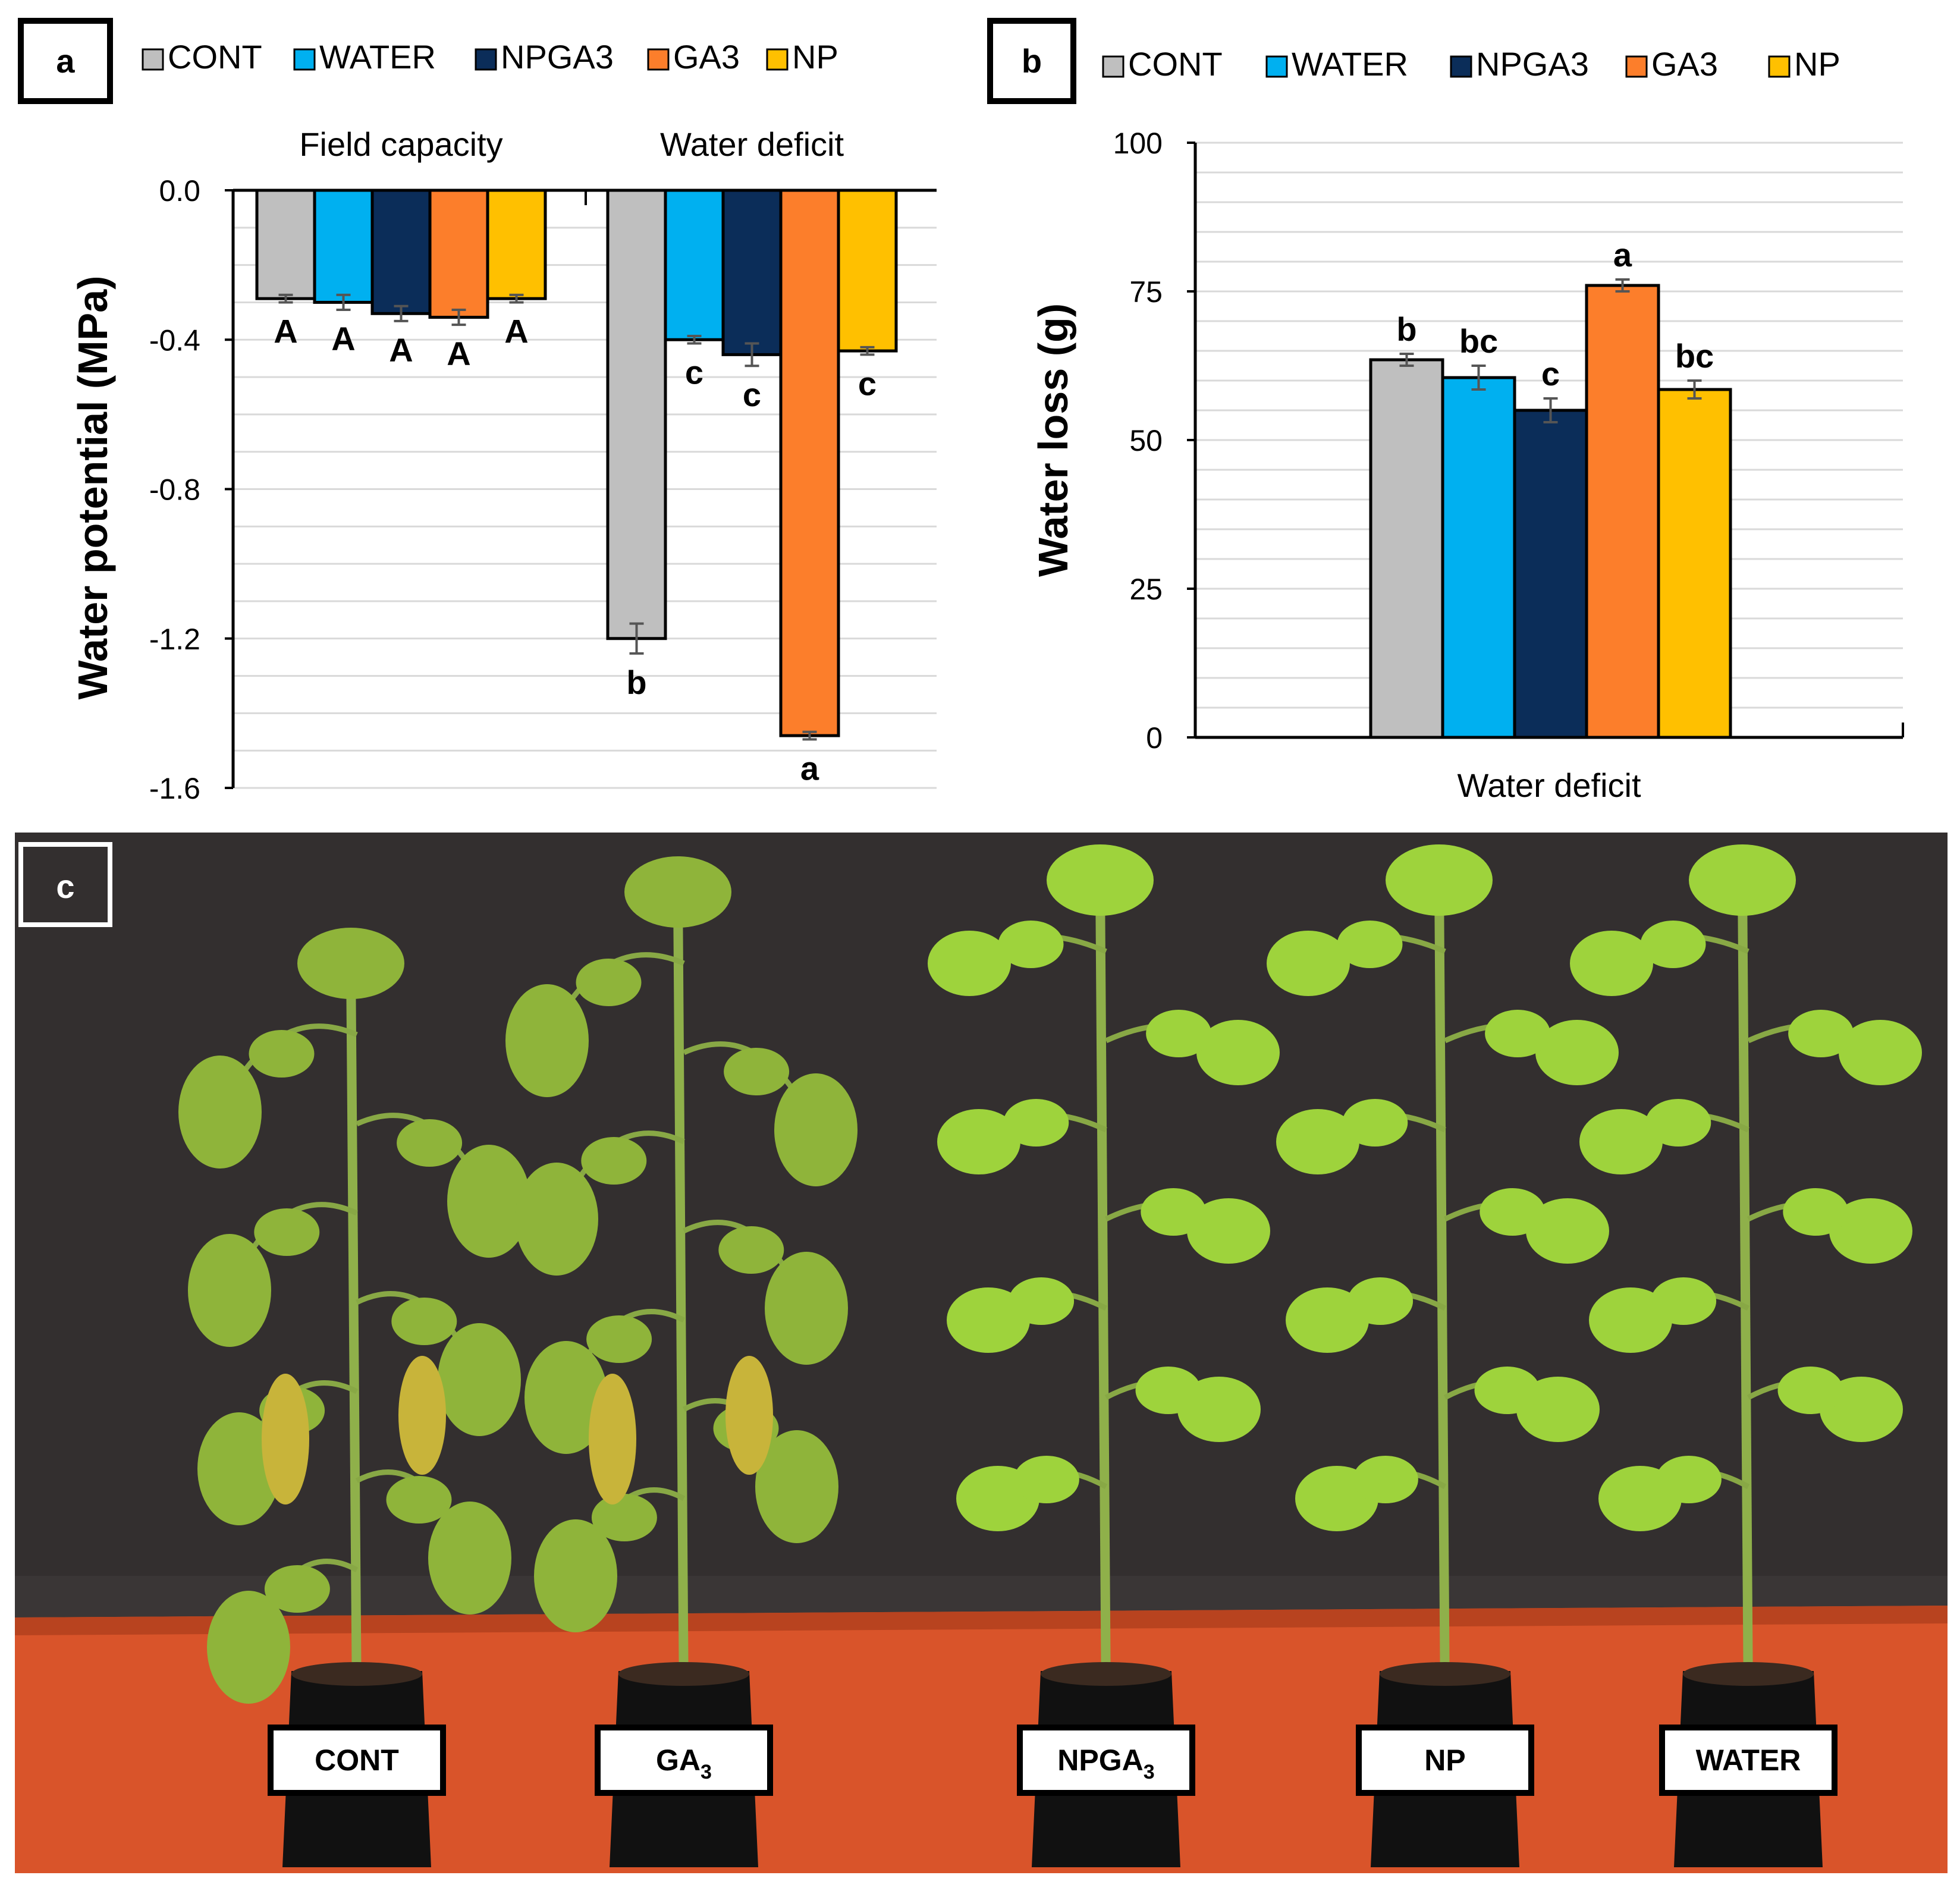 Image resolution: width=1960 pixels, height=1894 pixels. I want to click on panel-a-y-axis-title: Water potential (MPa), so click(93, 488).